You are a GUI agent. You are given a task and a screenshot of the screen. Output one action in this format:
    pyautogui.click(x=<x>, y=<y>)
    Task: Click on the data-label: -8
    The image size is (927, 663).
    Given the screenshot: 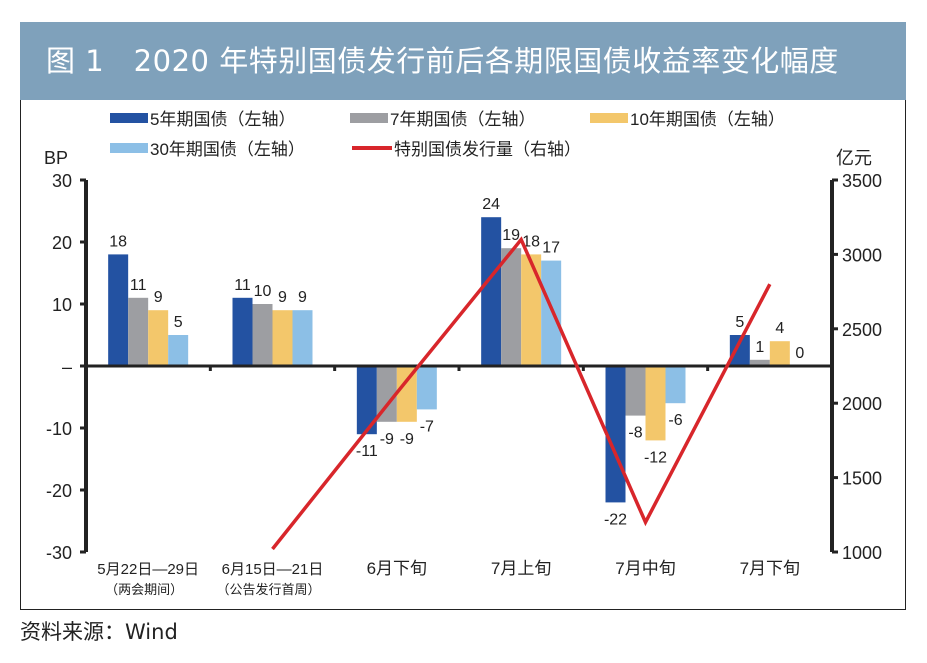 What is the action you would take?
    pyautogui.click(x=635, y=433)
    